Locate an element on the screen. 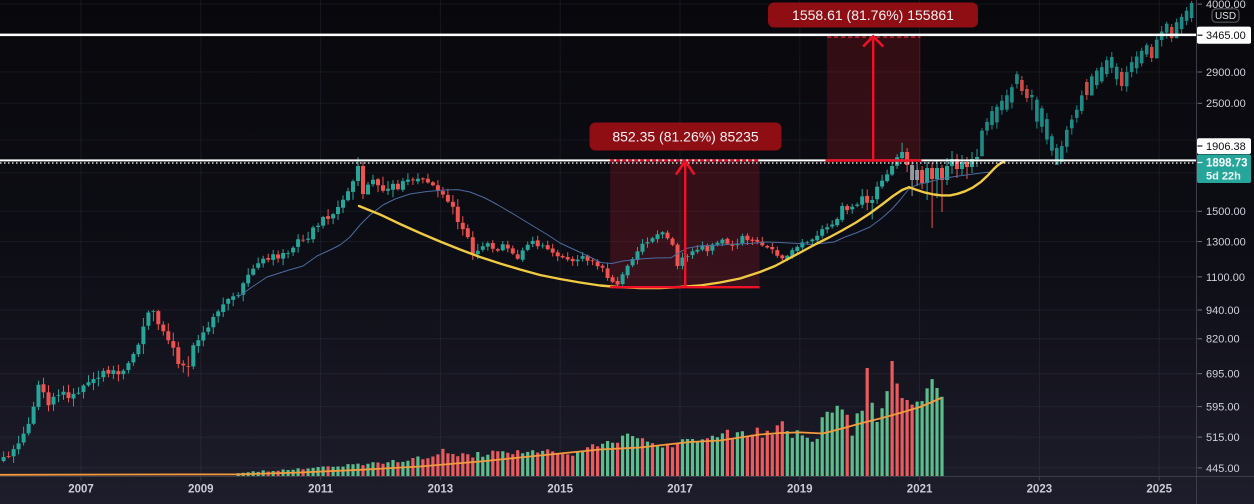 The image size is (1254, 504). svg-text: 595.00 is located at coordinates (1223, 408).